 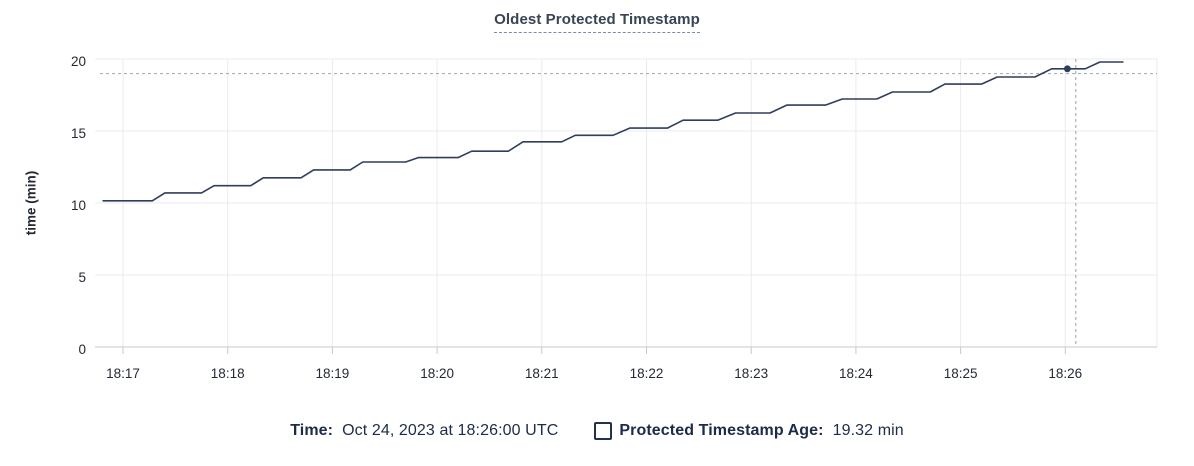 What do you see at coordinates (78, 61) in the screenshot?
I see `y-tick-label: 20` at bounding box center [78, 61].